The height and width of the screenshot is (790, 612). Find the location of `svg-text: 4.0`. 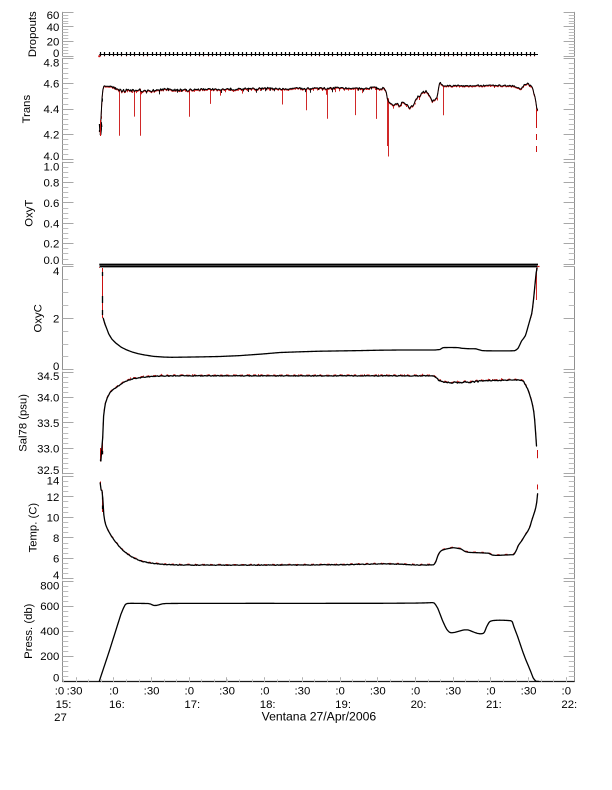

svg-text: 4.0 is located at coordinates (51, 157).